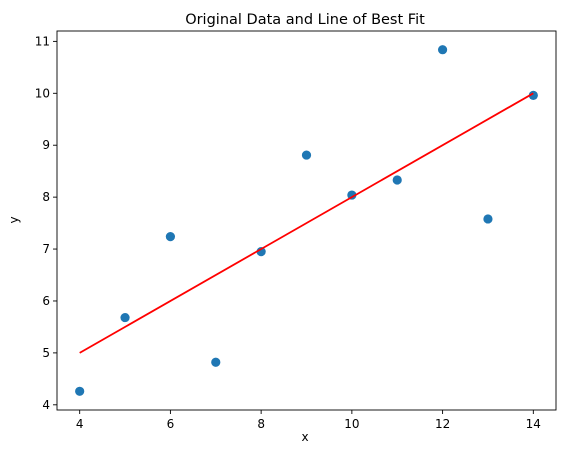 This screenshot has height=455, width=563. What do you see at coordinates (533, 424) in the screenshot?
I see `x-tick-label: 14` at bounding box center [533, 424].